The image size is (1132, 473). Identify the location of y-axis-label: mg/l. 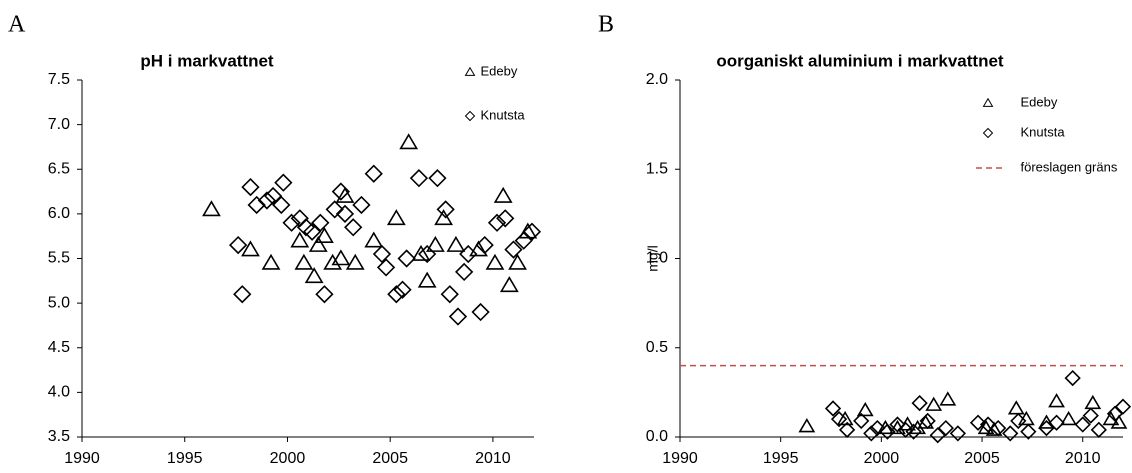
(653, 258).